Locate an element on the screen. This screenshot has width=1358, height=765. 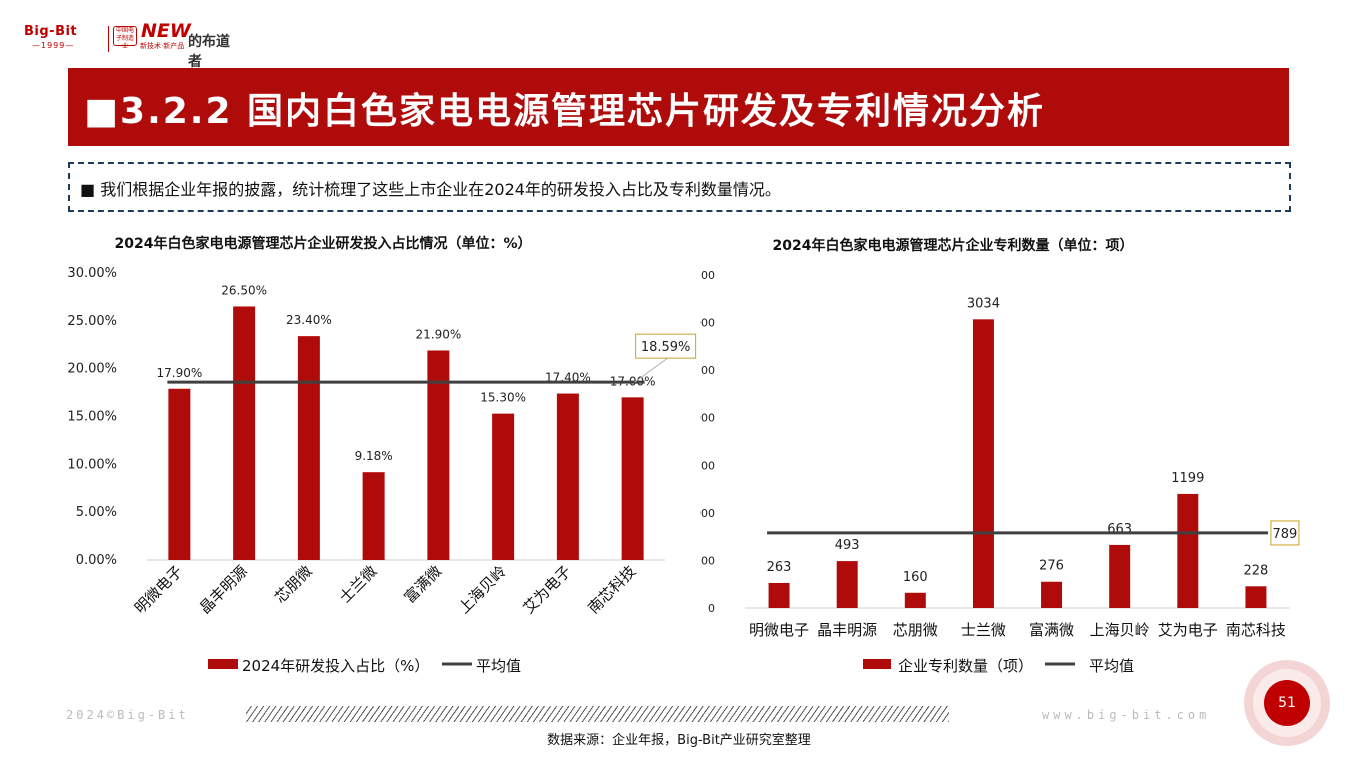
logo-slogan: 的布道者 is located at coordinates (209, 52).